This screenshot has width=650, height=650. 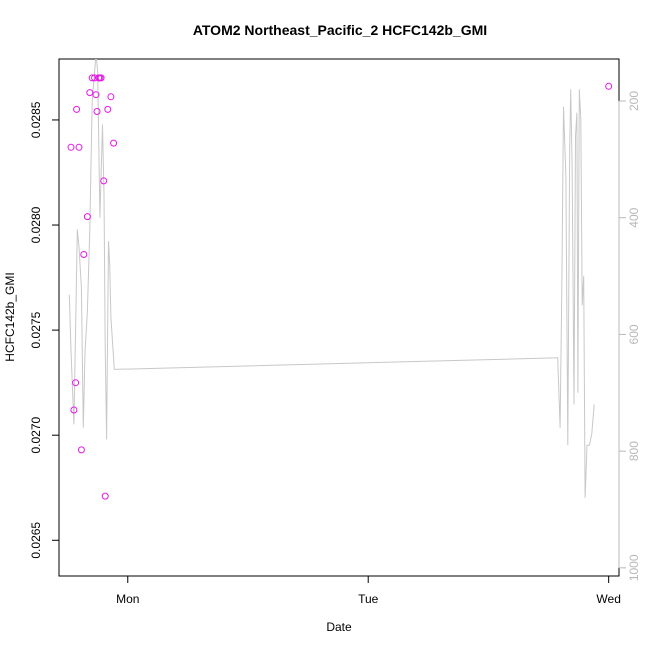 I want to click on x-tick-label: Tue, so click(x=368, y=599).